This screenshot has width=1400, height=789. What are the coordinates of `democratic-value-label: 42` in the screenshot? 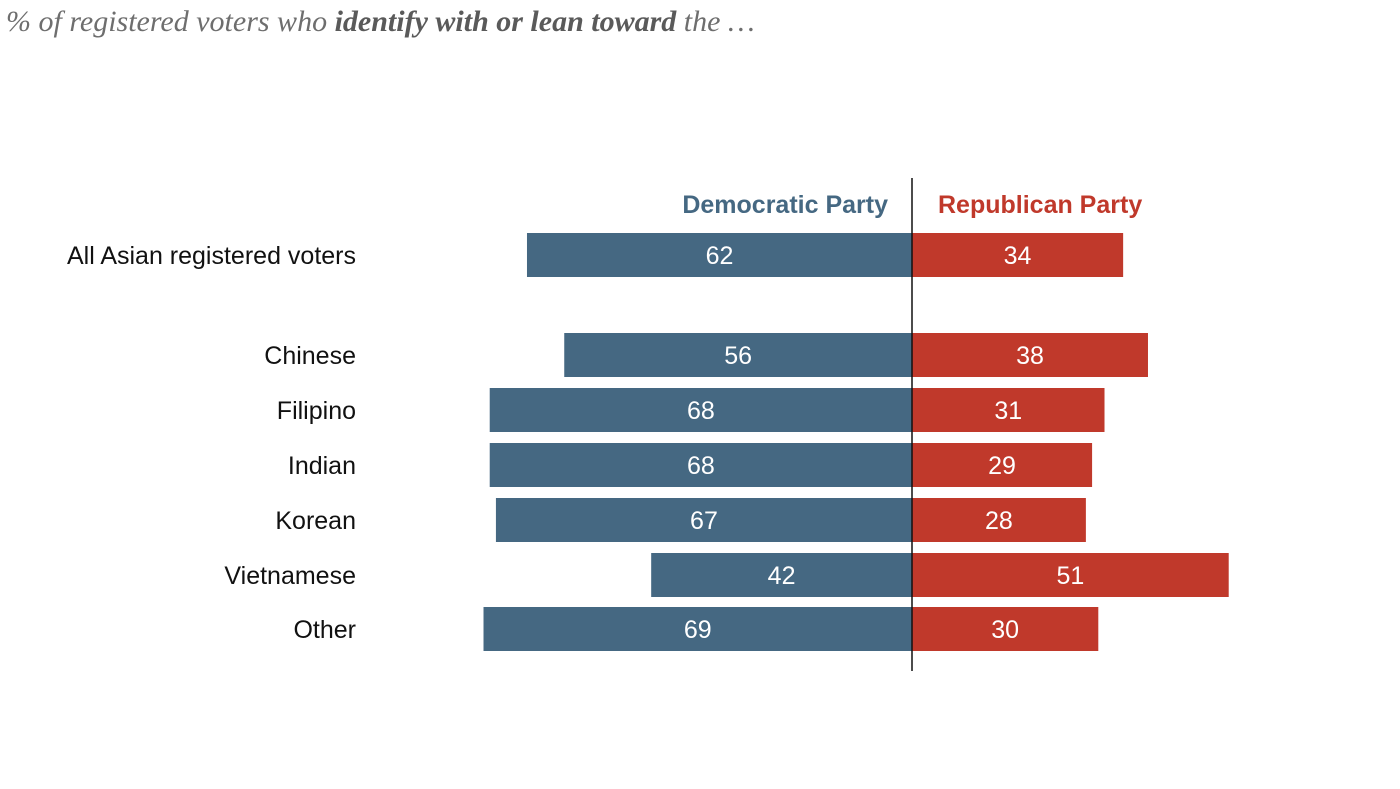 It's located at (782, 576).